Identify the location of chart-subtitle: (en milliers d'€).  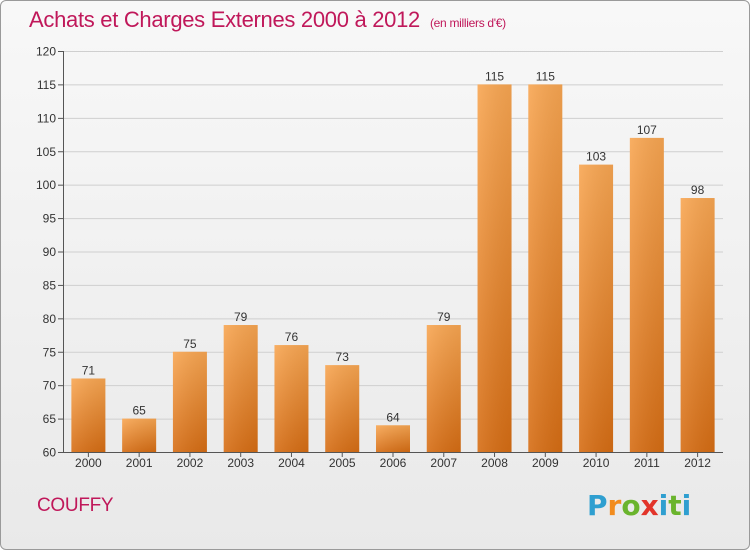
(467, 23).